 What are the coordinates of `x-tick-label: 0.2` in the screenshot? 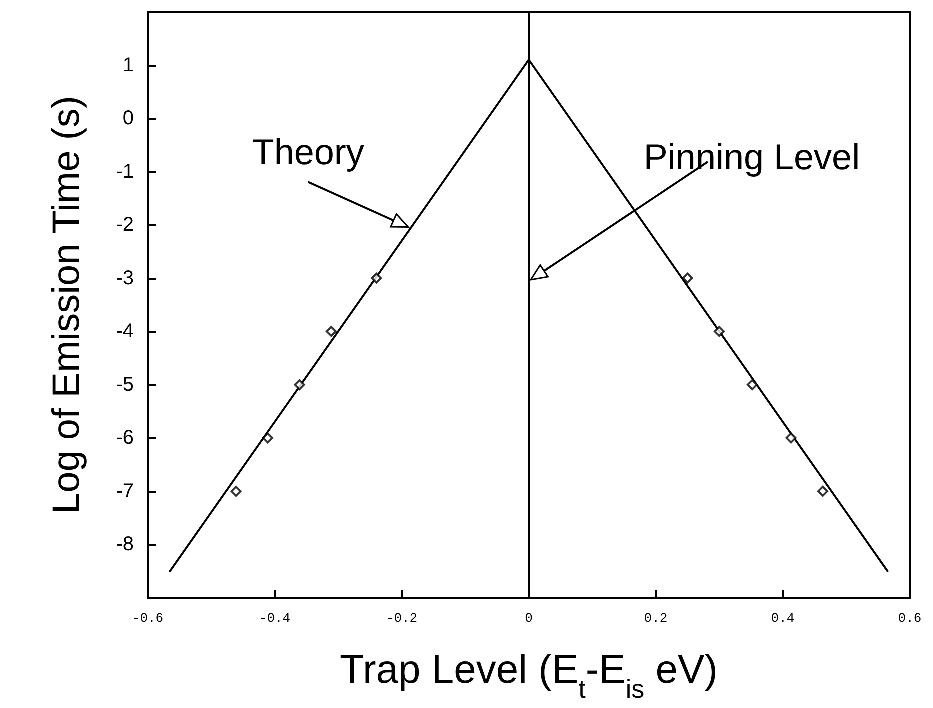 It's located at (656, 618).